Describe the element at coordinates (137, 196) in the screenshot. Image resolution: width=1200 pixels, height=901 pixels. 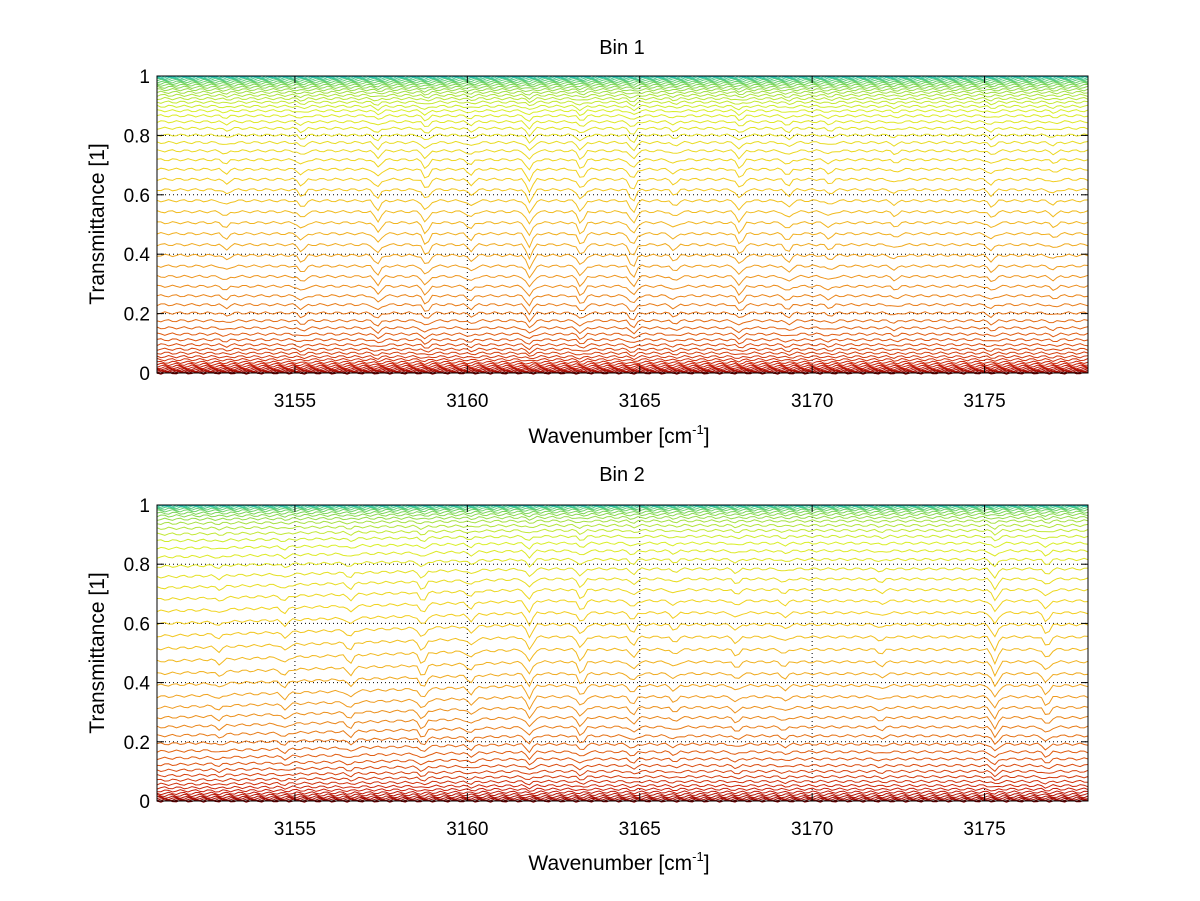
I see `bin-1-y-tick-label: 0.6` at that location.